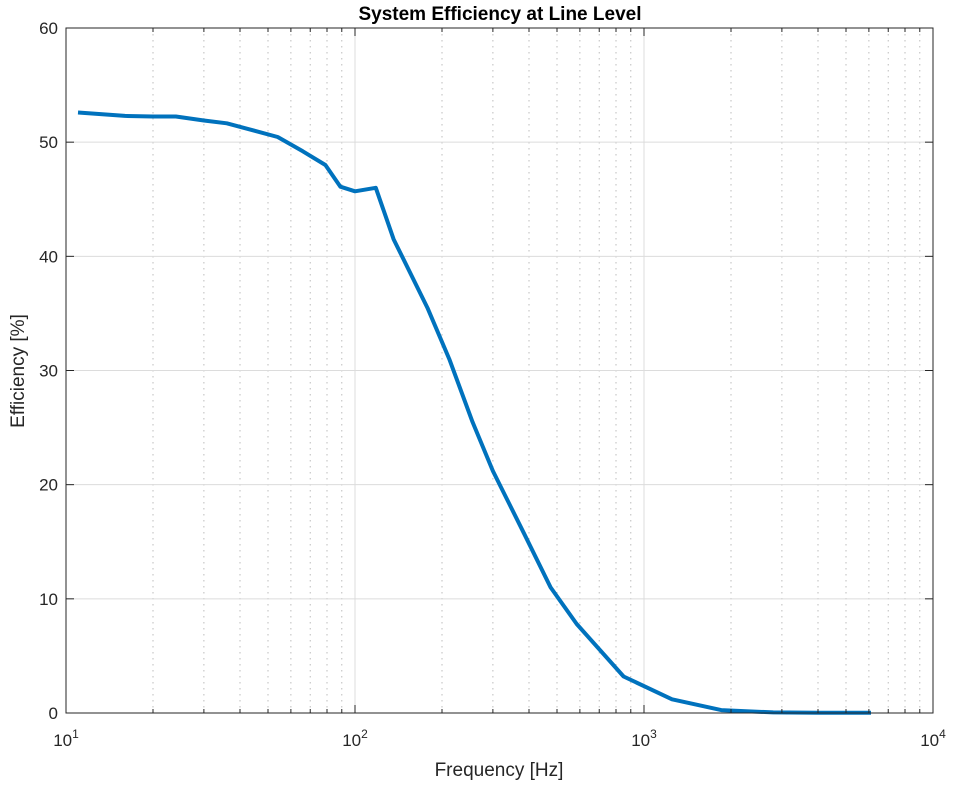 This screenshot has width=954, height=786. Describe the element at coordinates (644, 738) in the screenshot. I see `x-tick-label: 10³` at that location.